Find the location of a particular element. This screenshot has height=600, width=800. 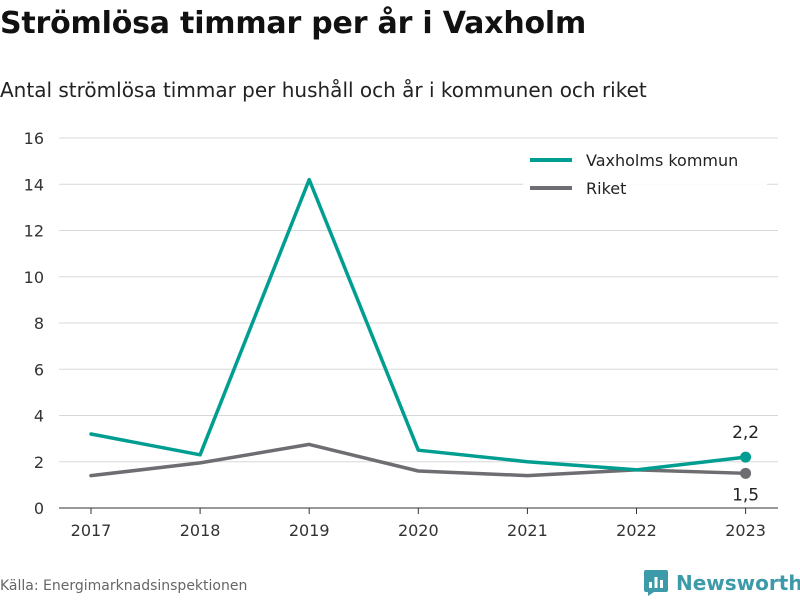

y-tick-label: 10 is located at coordinates (34, 277).